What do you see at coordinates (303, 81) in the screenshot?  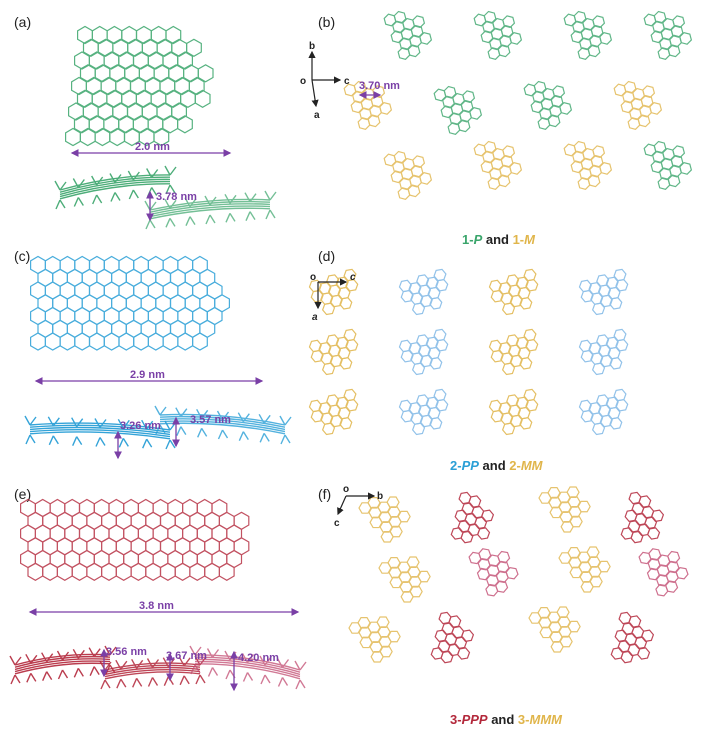 I see `axis-origin-b: o` at bounding box center [303, 81].